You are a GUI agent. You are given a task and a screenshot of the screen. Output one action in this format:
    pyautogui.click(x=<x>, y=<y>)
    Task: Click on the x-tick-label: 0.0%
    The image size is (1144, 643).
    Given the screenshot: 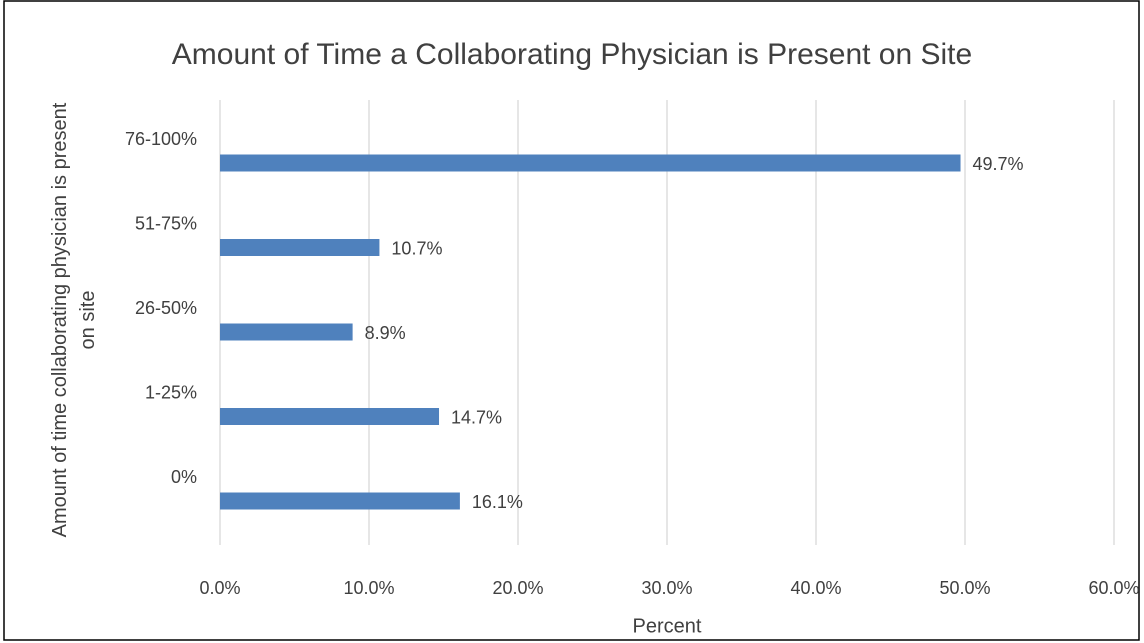 What is the action you would take?
    pyautogui.click(x=219, y=588)
    